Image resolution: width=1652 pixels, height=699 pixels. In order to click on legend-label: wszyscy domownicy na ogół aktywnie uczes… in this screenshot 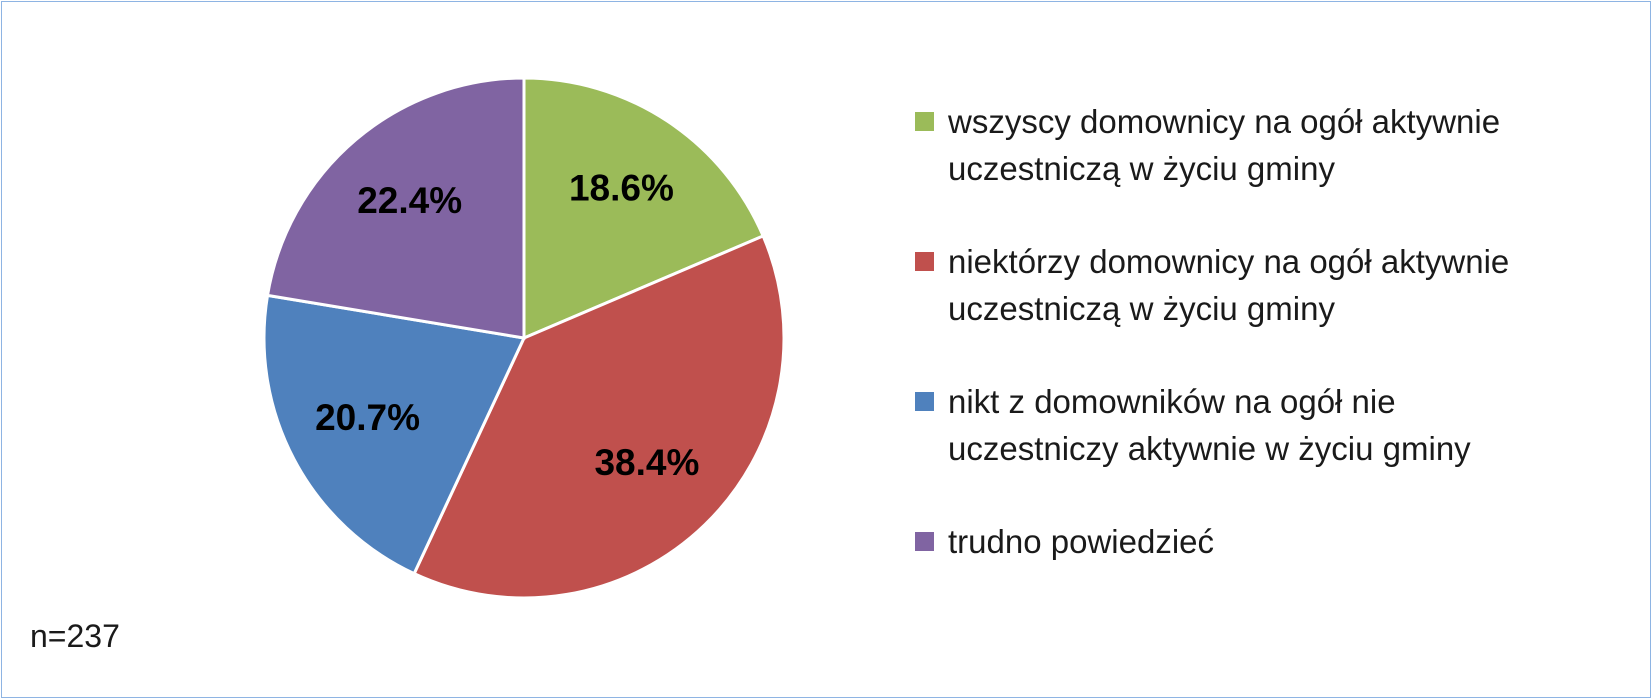, I will do `click(1224, 145)`.